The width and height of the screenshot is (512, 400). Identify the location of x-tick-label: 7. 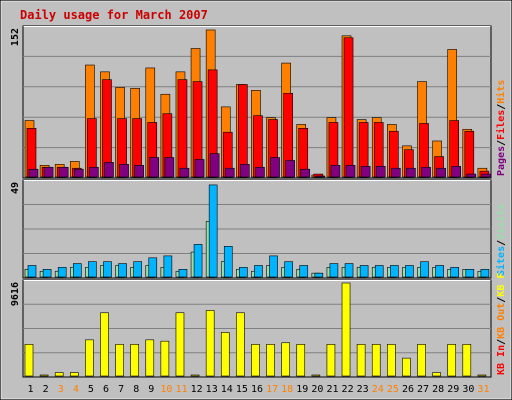
(121, 389).